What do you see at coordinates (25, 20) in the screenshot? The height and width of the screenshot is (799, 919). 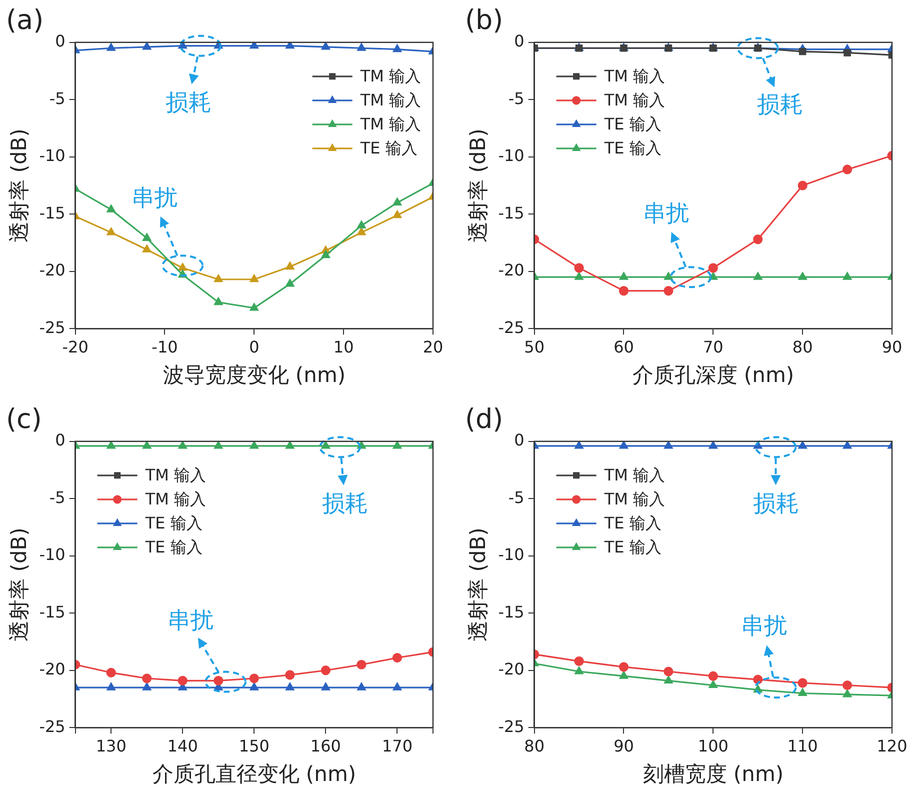 I see `chart-title: (a)` at bounding box center [25, 20].